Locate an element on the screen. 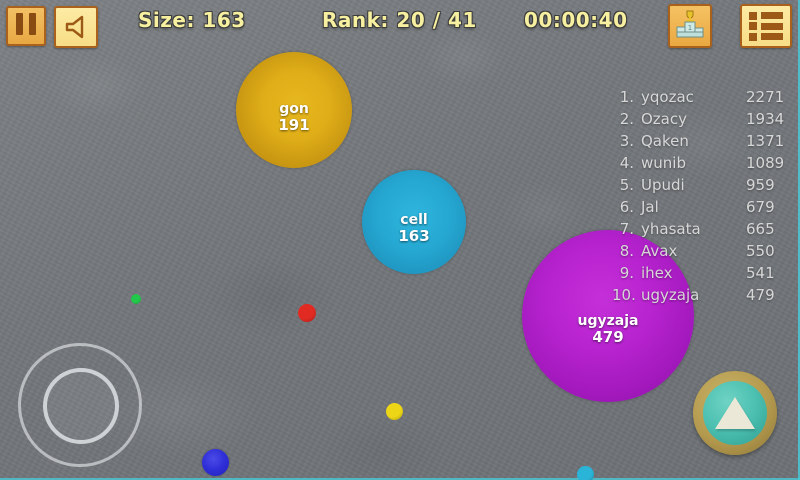 Image resolution: width=800 pixels, height=480 pixels. arena-border-right is located at coordinates (799, 240).